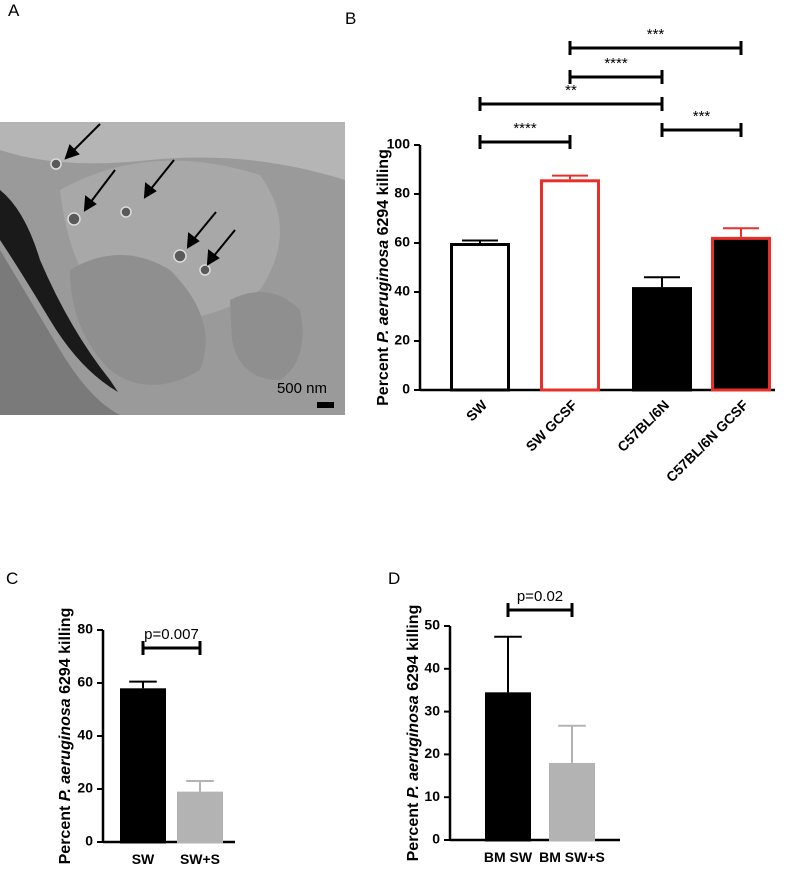  Describe the element at coordinates (432, 625) in the screenshot. I see `y-tick-label: 50` at that location.